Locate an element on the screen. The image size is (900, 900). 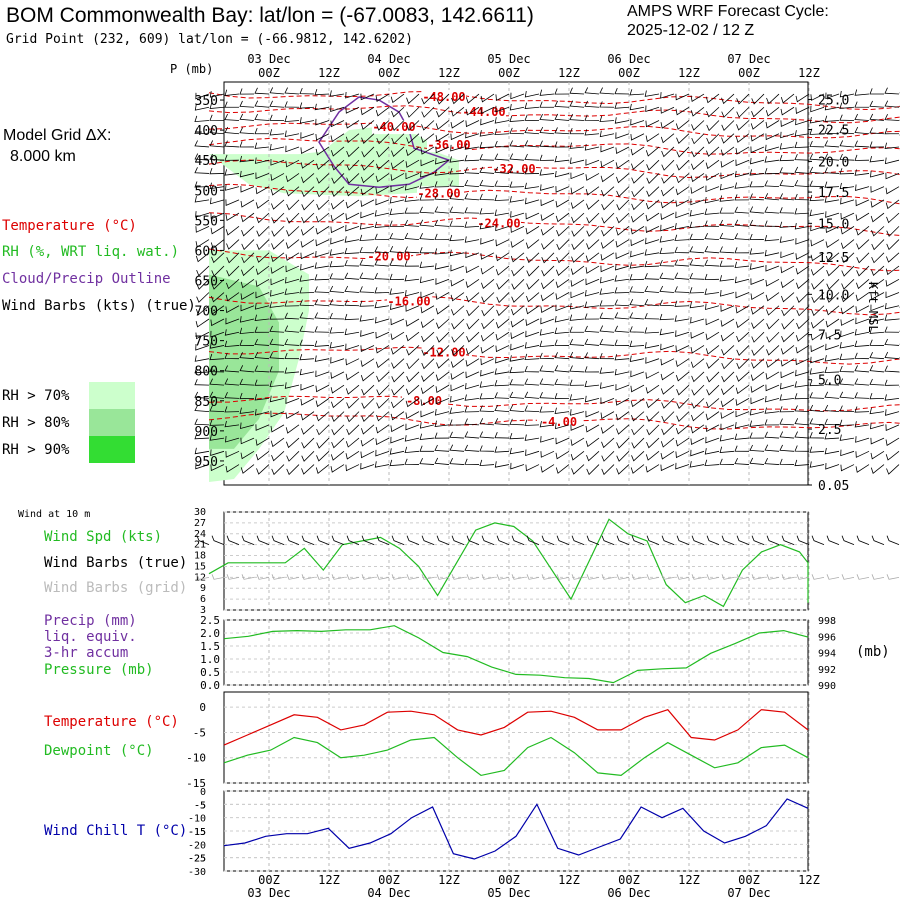
top-time-tick-label: 12Z is located at coordinates (689, 73).